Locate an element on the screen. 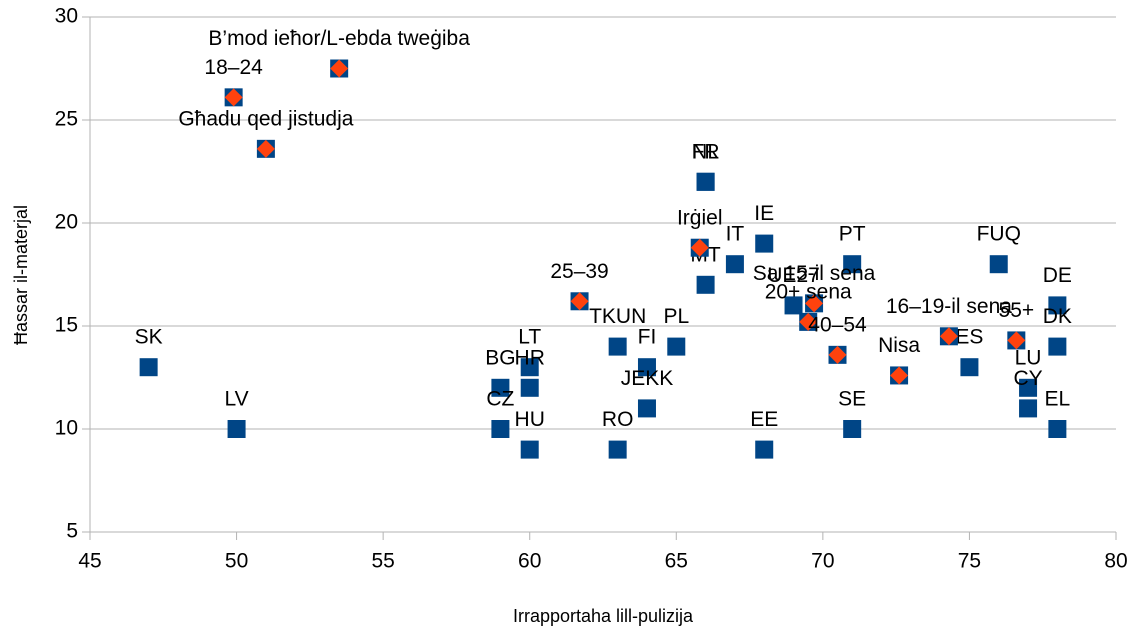 The image size is (1140, 638). point-label: NL is located at coordinates (705, 151).